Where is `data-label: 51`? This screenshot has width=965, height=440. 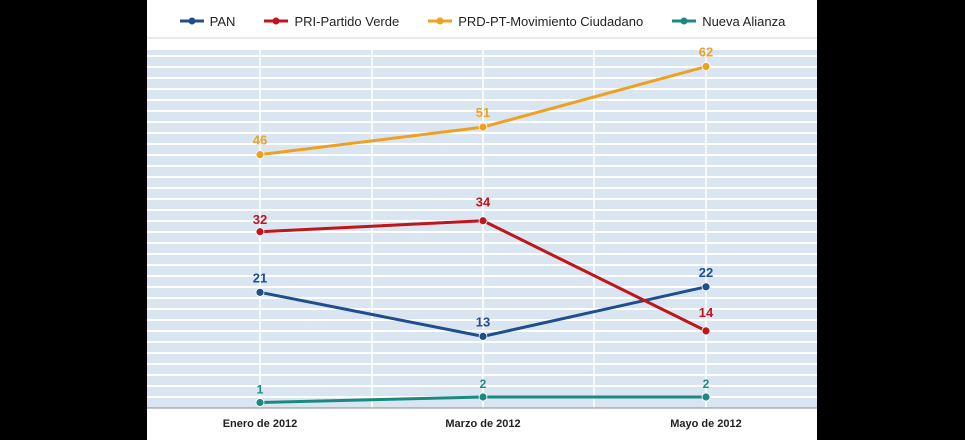 data-label: 51 is located at coordinates (483, 112).